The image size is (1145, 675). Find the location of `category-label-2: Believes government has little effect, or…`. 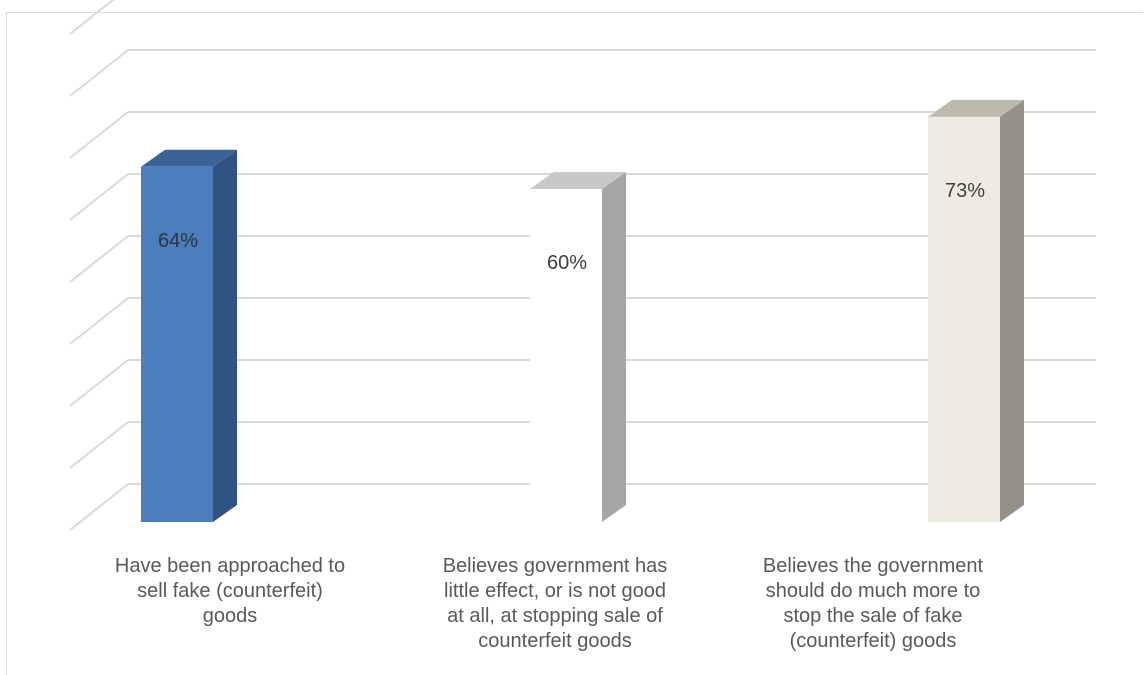

category-label-2: Believes government has little effect, or… is located at coordinates (555, 603).